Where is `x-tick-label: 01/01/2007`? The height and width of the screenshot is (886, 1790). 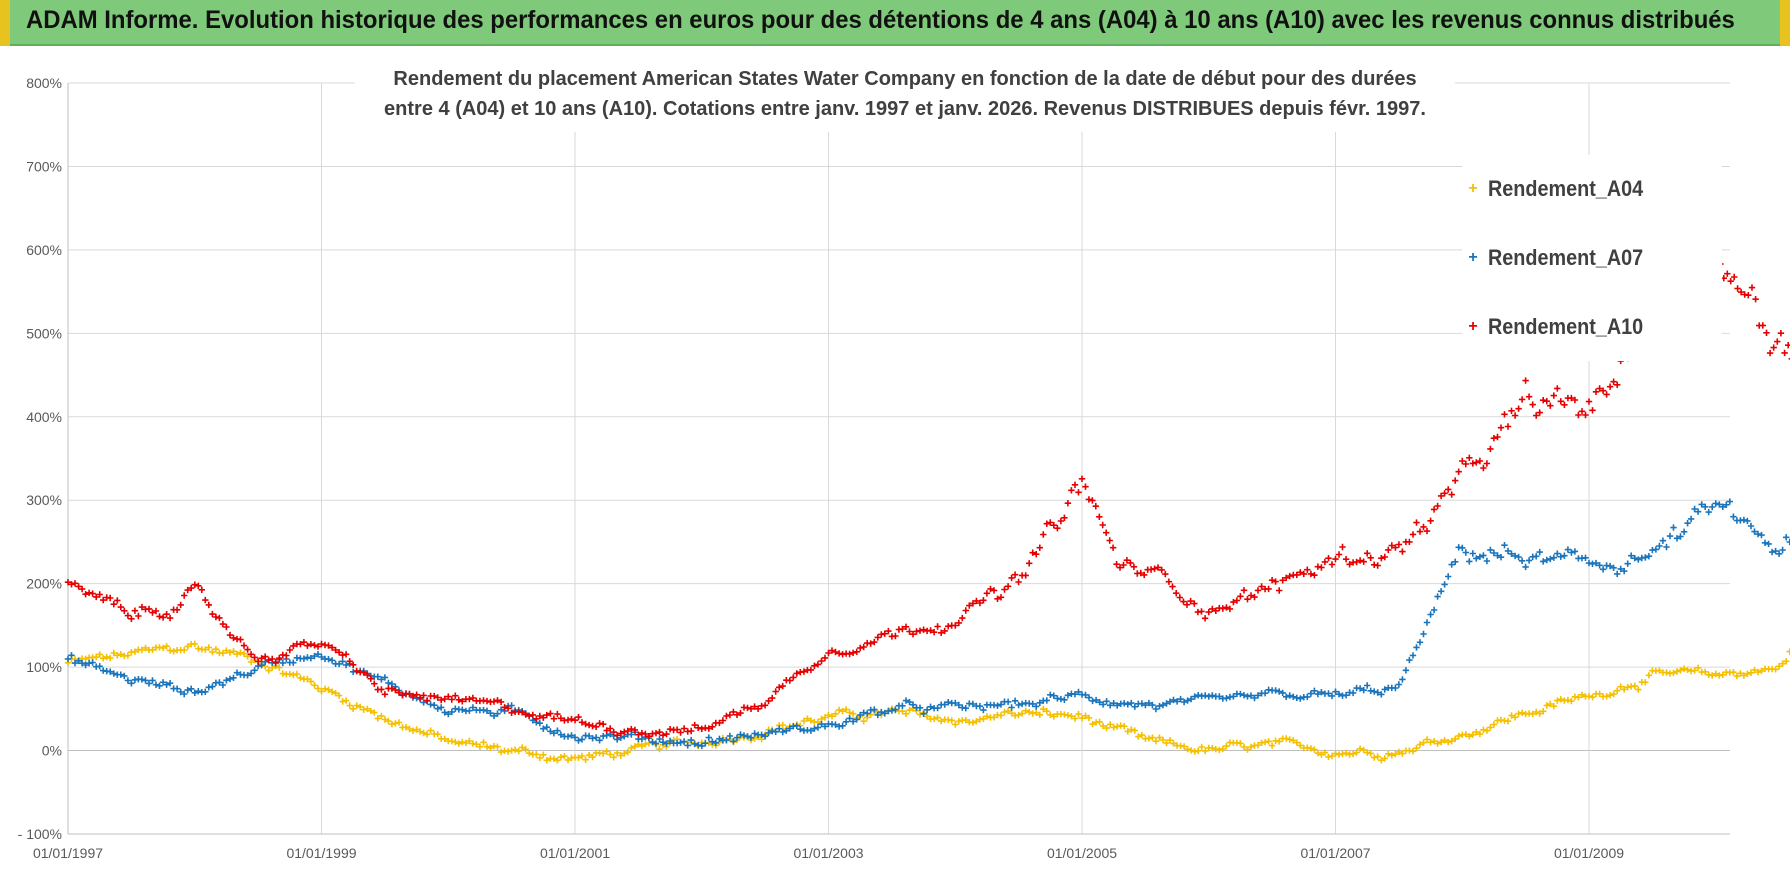 x-tick-label: 01/01/2007 is located at coordinates (1335, 853).